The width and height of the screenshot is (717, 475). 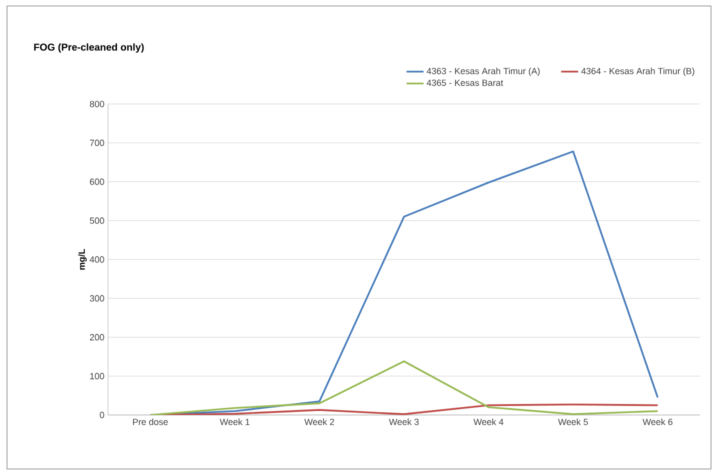 What do you see at coordinates (150, 422) in the screenshot?
I see `x-tick-label: Pre dose` at bounding box center [150, 422].